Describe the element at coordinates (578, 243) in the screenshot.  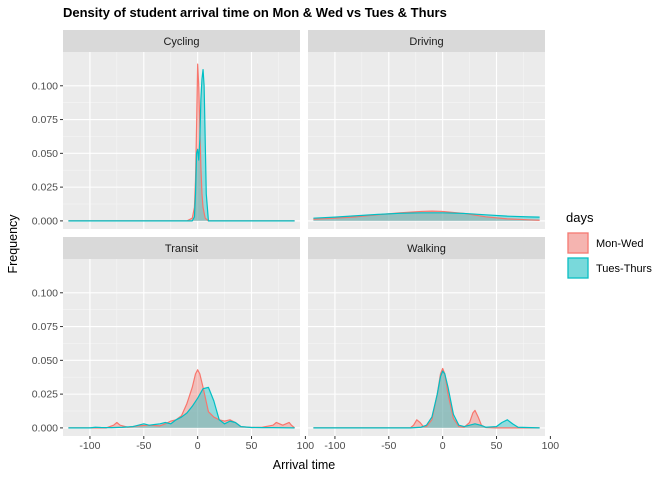
I see `legend-swatch-mon-wed` at that location.